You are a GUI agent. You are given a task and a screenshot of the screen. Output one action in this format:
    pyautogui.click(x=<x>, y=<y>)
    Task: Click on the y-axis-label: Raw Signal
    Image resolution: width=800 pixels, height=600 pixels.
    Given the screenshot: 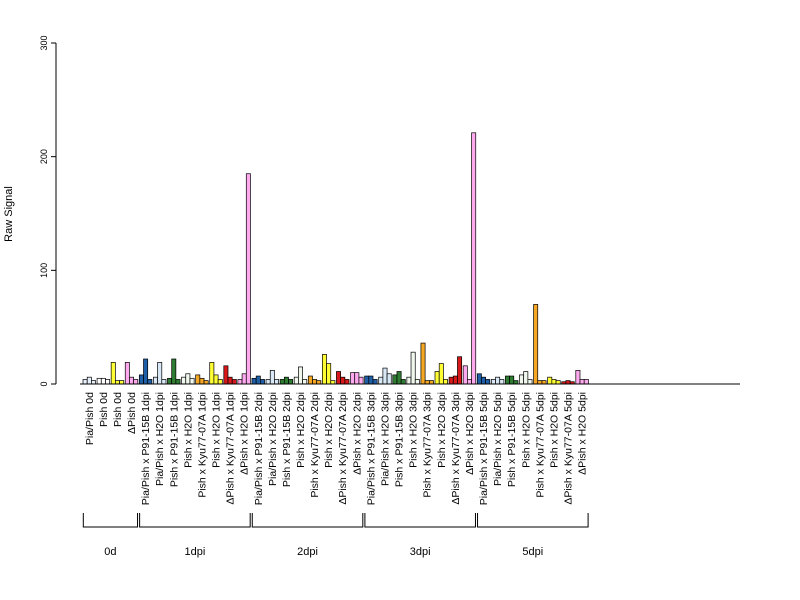 What is the action you would take?
    pyautogui.click(x=9, y=214)
    